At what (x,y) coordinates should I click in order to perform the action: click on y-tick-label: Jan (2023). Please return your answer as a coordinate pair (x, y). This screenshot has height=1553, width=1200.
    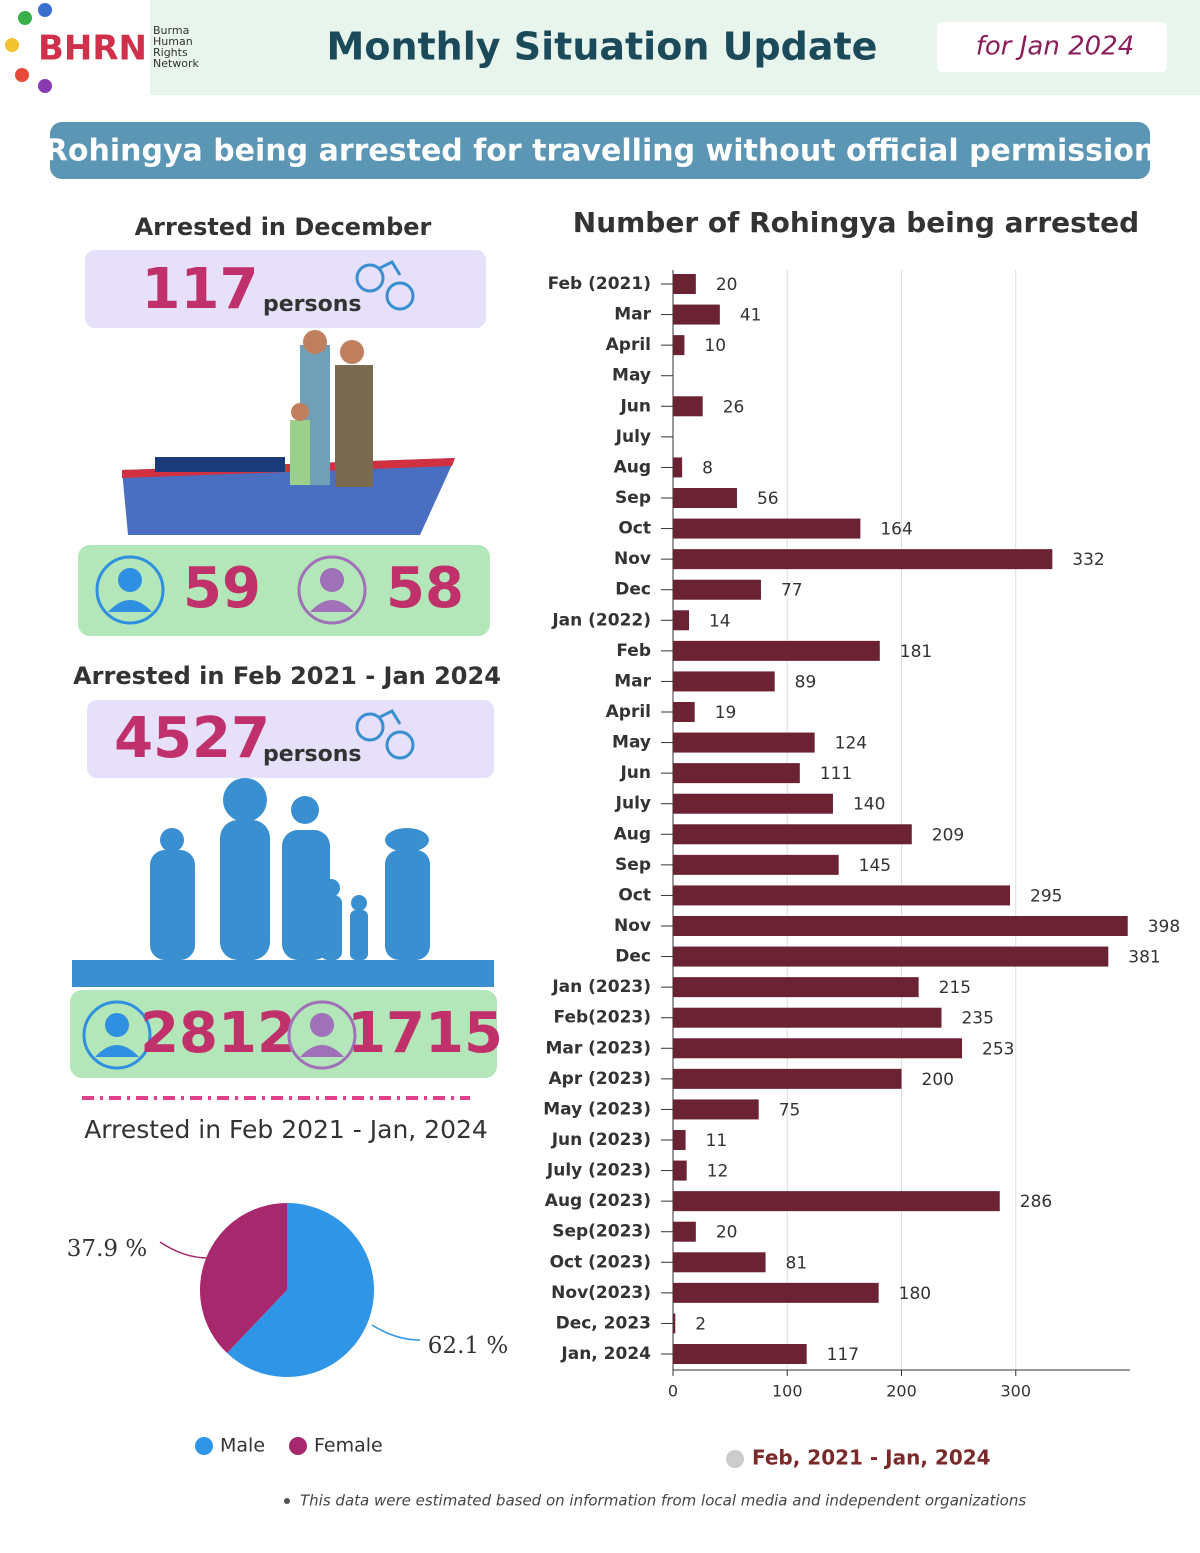
    Looking at the image, I should click on (601, 987).